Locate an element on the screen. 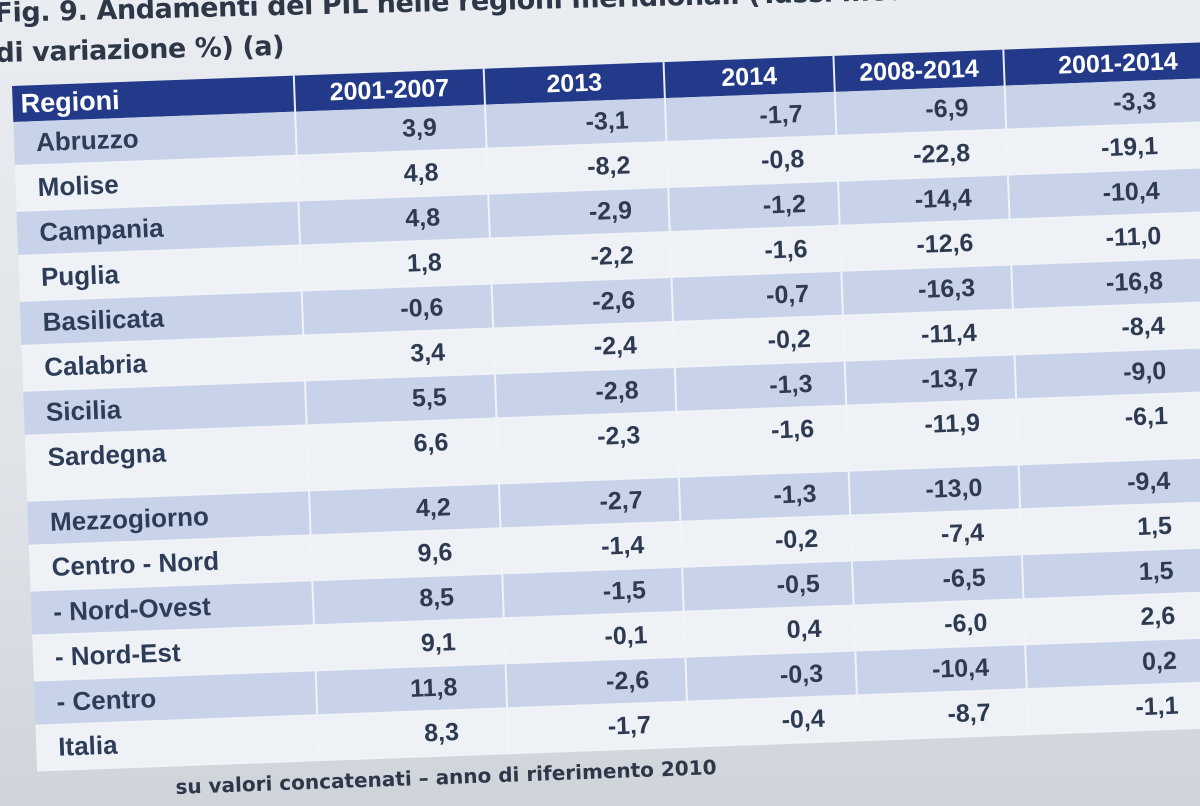 This screenshot has width=1200, height=806. cell-value: -16,8 is located at coordinates (1105, 283).